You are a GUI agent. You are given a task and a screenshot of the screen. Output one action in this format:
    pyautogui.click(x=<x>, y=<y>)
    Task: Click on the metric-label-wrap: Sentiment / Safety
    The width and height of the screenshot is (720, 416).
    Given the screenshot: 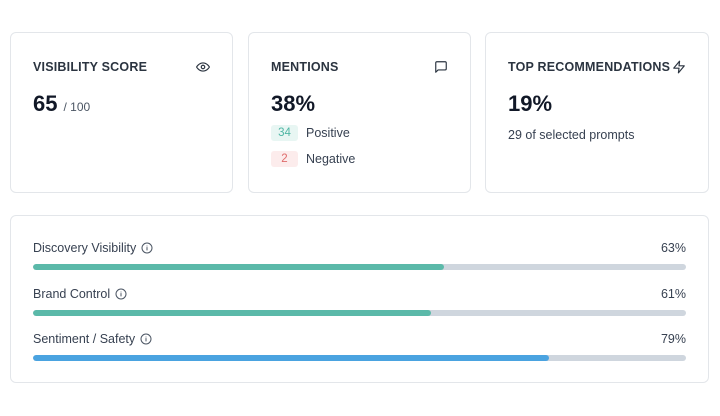 What is the action you would take?
    pyautogui.click(x=92, y=339)
    